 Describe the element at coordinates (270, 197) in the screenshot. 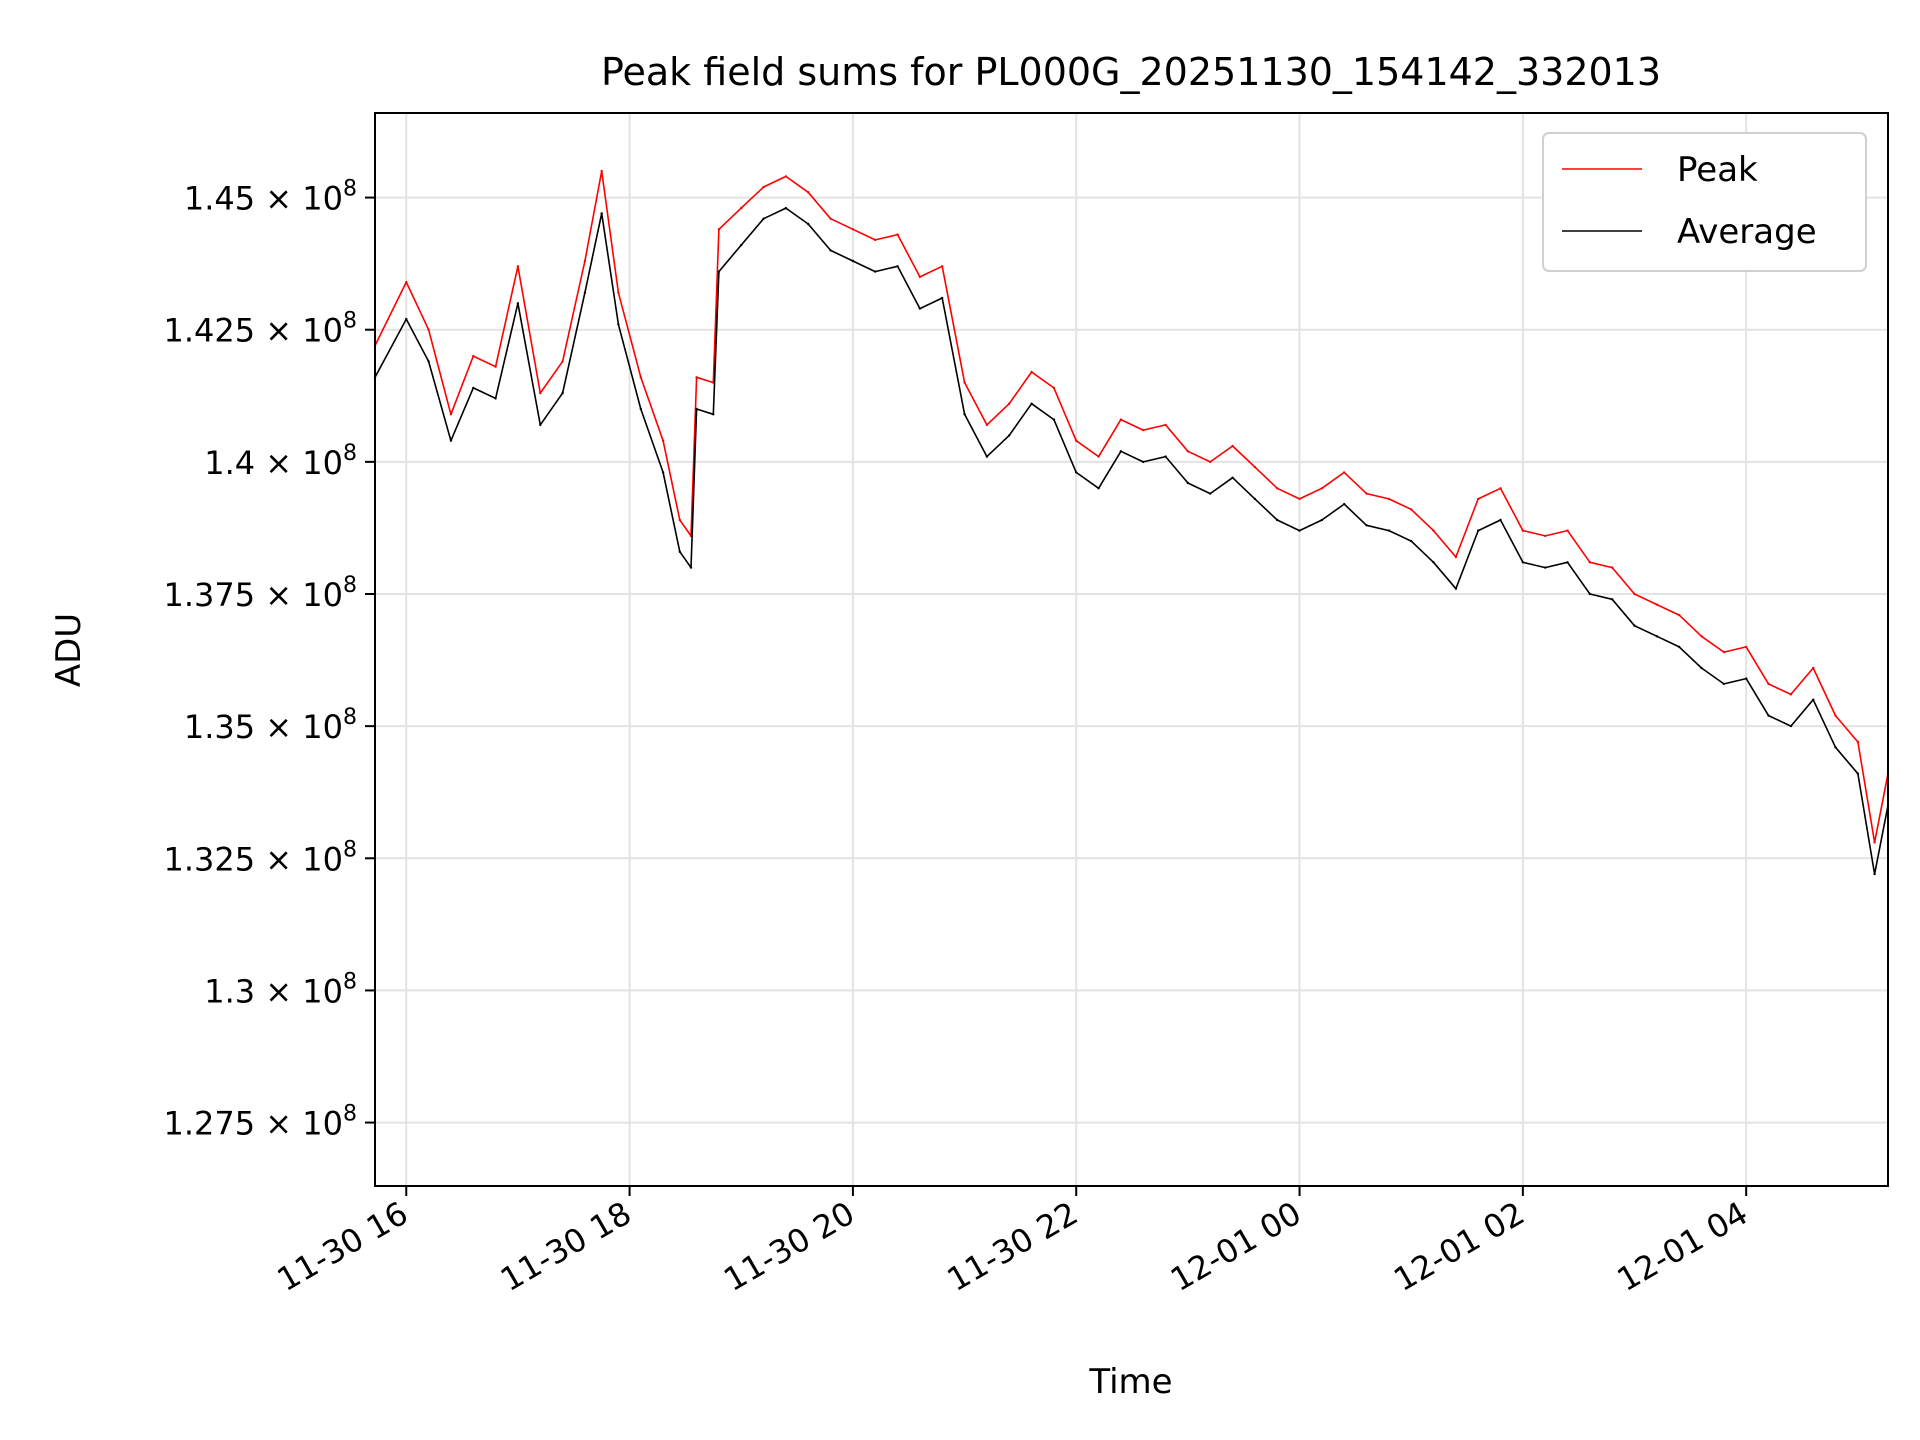

I see `y-tick-label: 1.45 × 108` at that location.